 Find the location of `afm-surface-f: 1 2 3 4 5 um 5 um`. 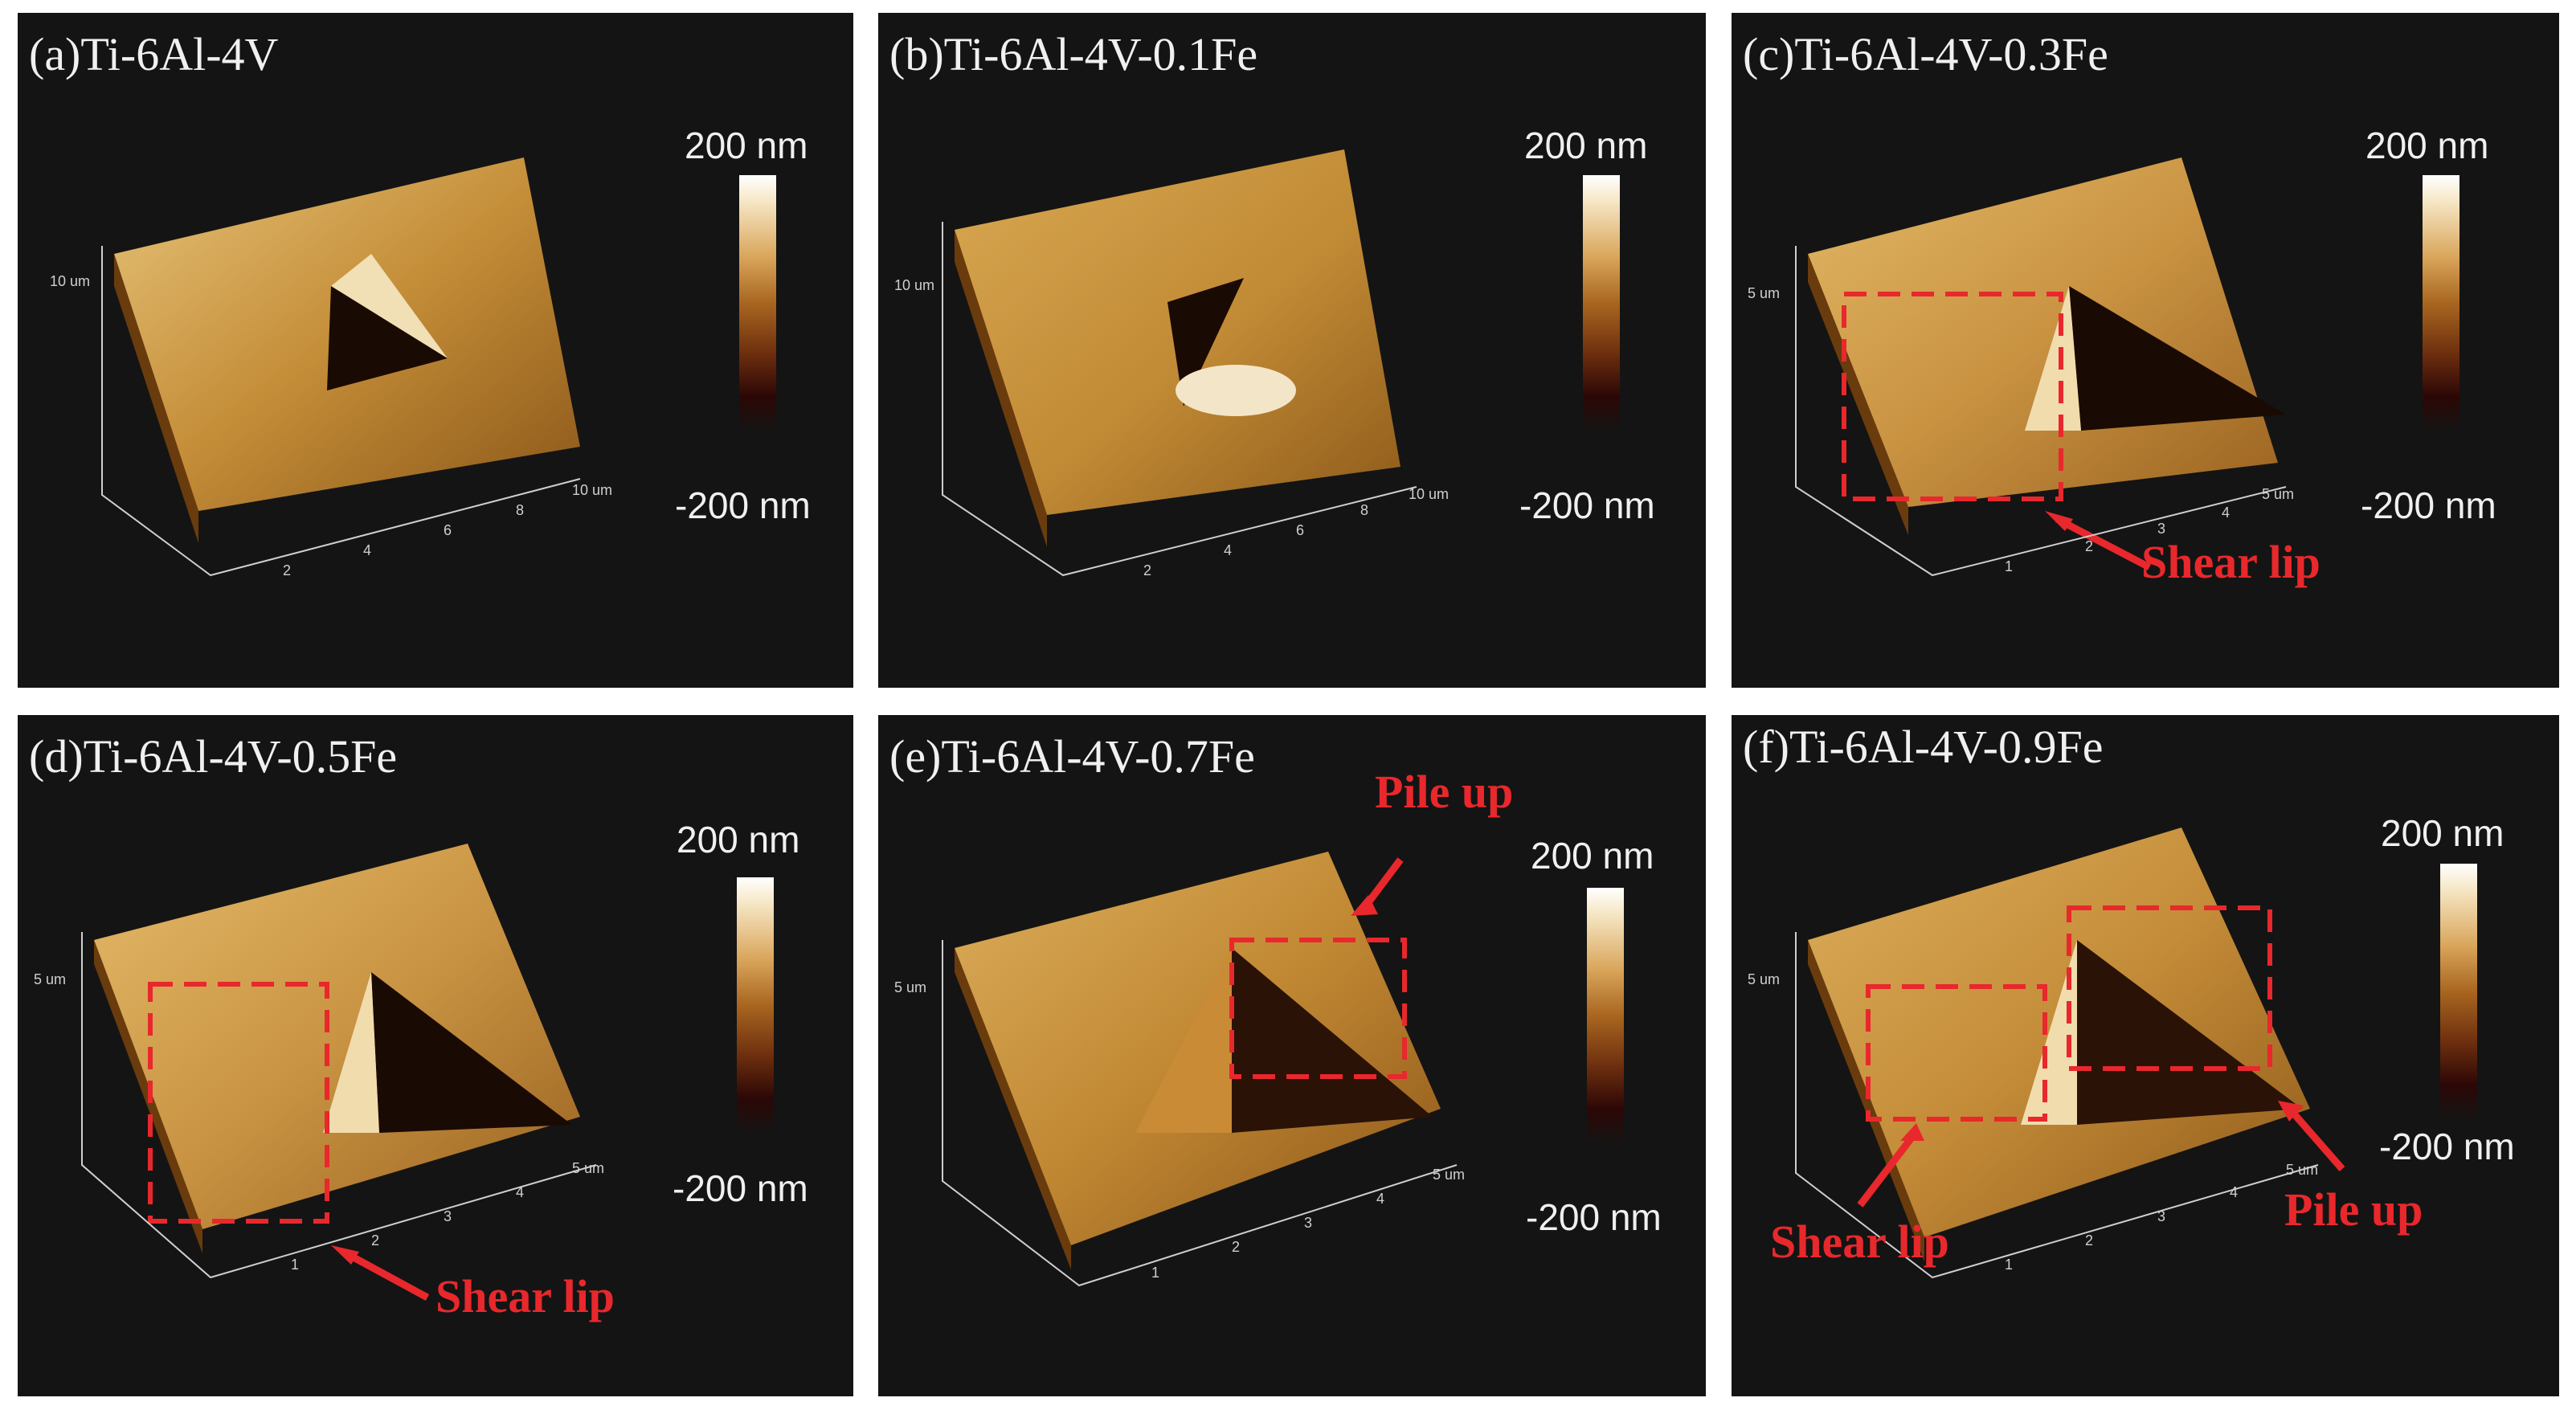

afm-surface-f: 1 2 3 4 5 um 5 um is located at coordinates (2046, 1053).